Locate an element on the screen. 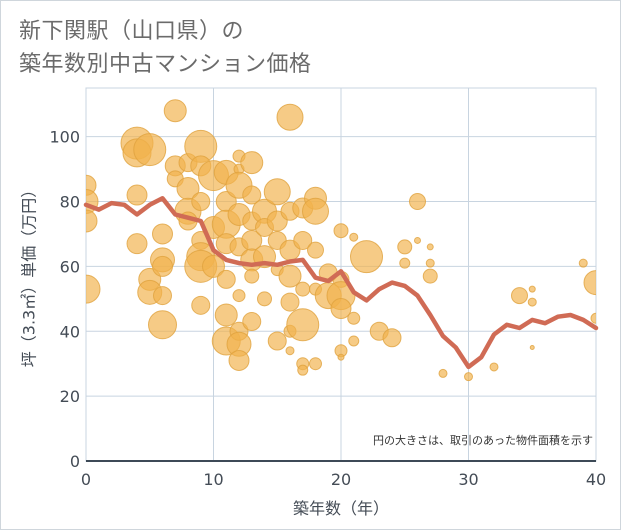 The width and height of the screenshot is (621, 530). y-tick-label: 40 is located at coordinates (70, 331).